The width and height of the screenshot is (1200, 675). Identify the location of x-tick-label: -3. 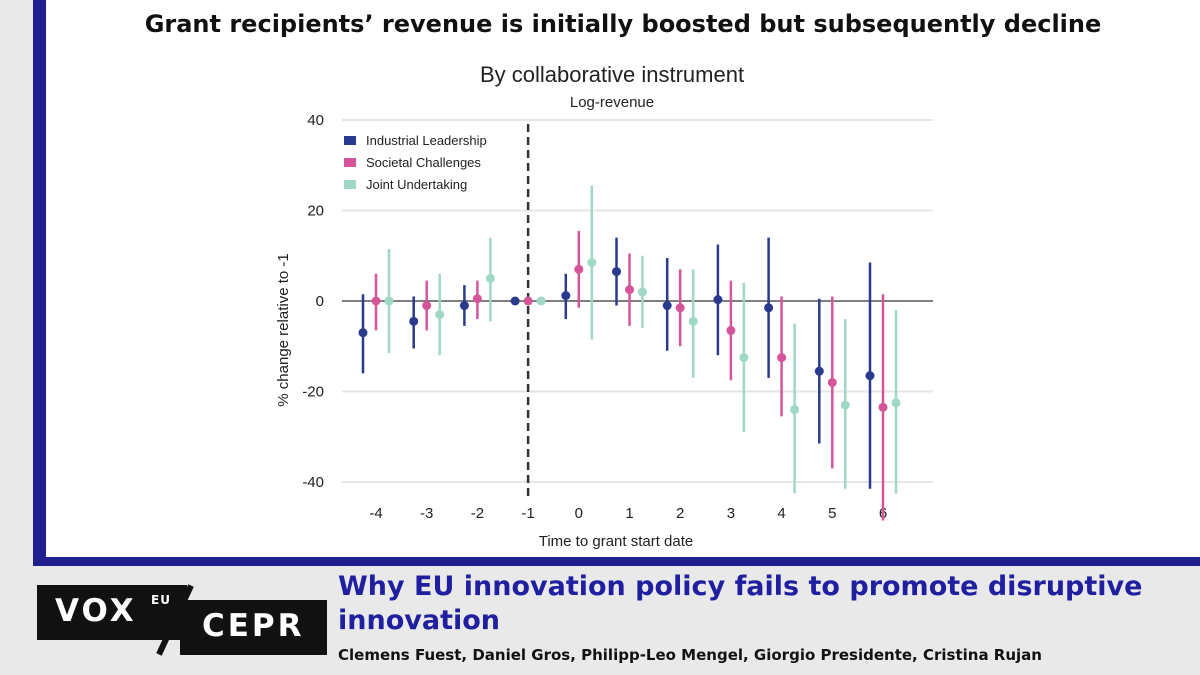
(426, 513).